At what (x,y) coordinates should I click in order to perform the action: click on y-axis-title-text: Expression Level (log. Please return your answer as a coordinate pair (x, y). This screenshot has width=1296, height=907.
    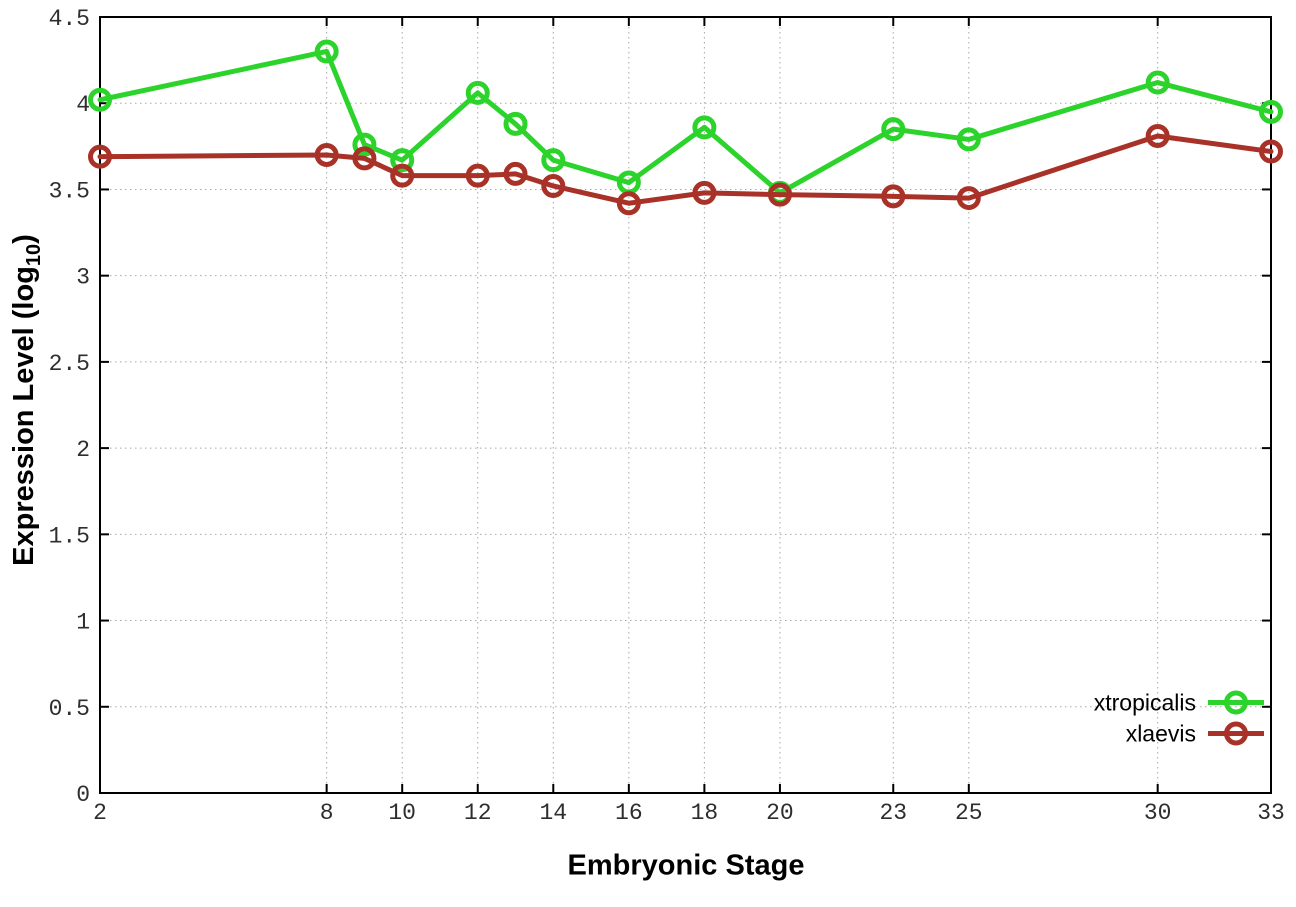
    Looking at the image, I should click on (24, 416).